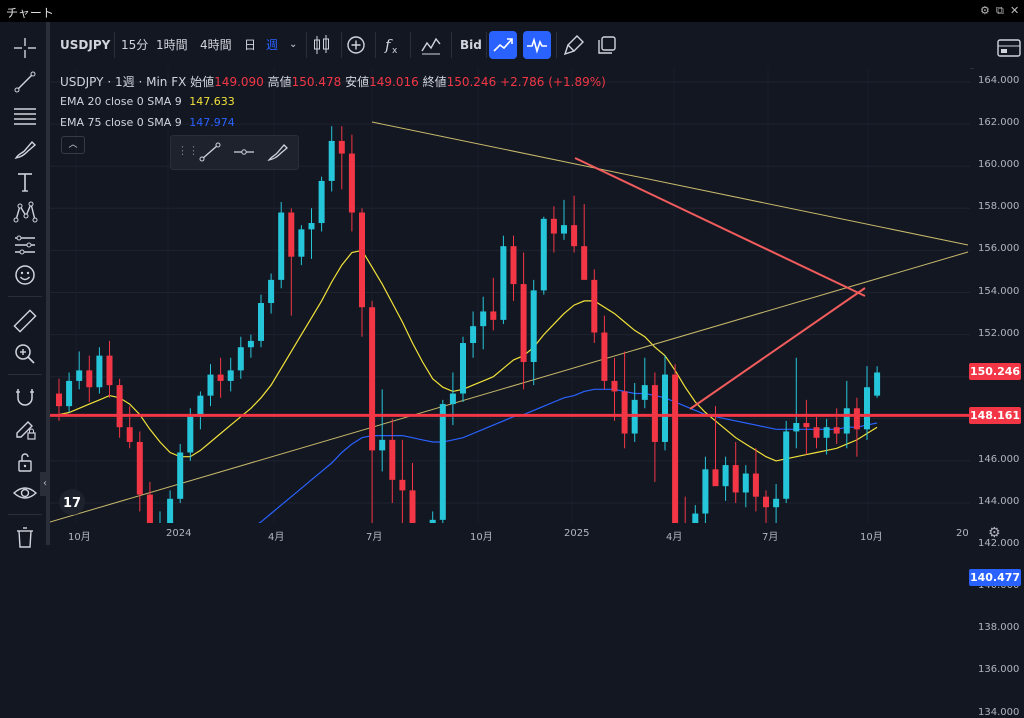 Image resolution: width=1024 pixels, height=718 pixels. What do you see at coordinates (250, 45) in the screenshot?
I see `interval-day-button: 日` at bounding box center [250, 45].